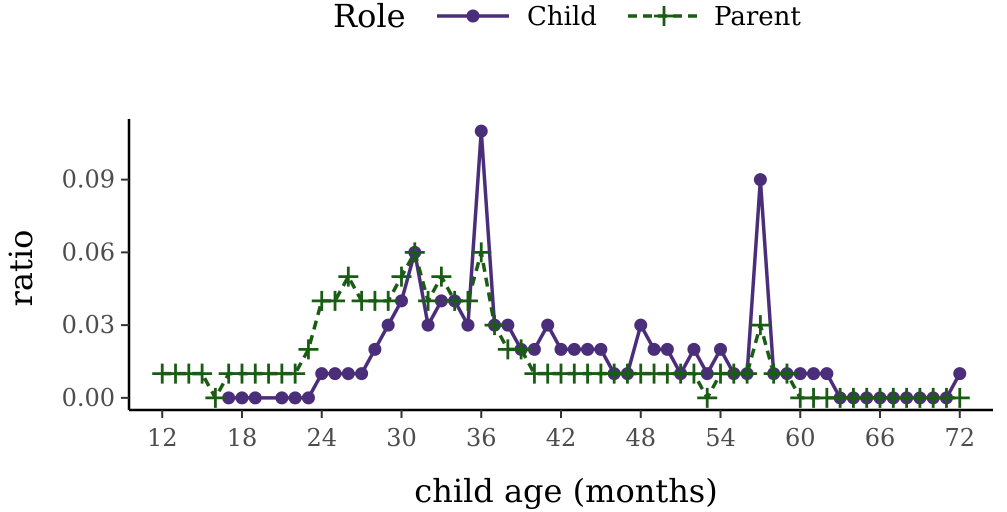  What do you see at coordinates (640, 438) in the screenshot?
I see `x-tick-label: 48` at bounding box center [640, 438].